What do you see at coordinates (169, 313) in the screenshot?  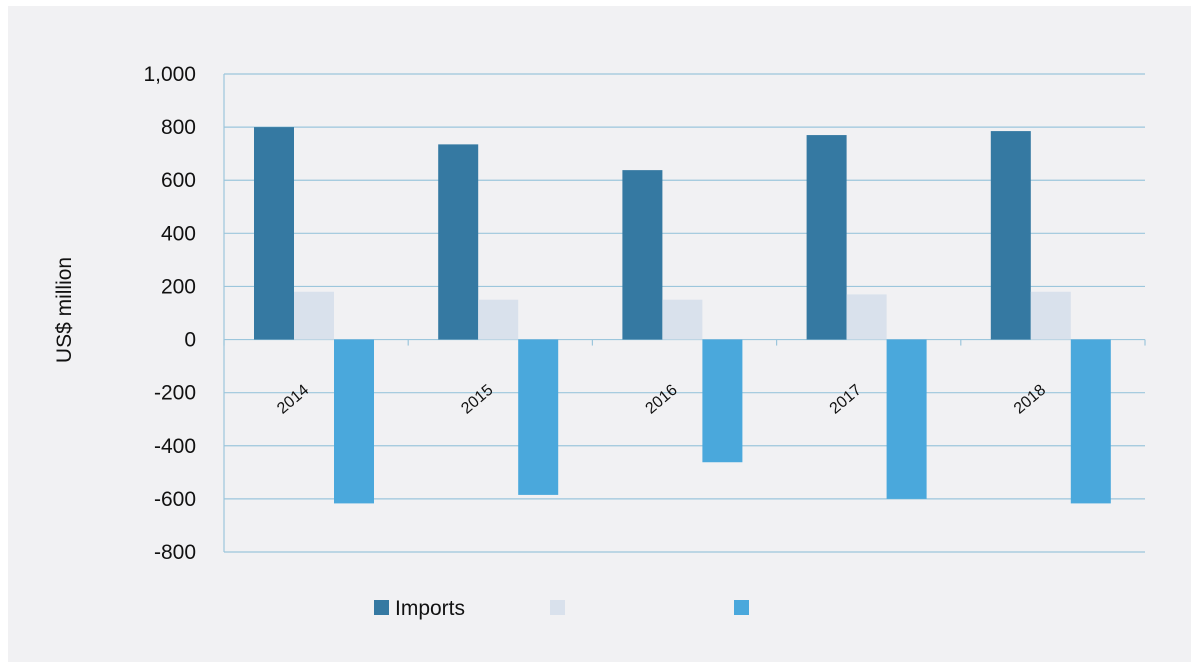 I see `y-axis-ticks: 1,000 800 600 400 200 0 -200 -400 -600 -800` at bounding box center [169, 313].